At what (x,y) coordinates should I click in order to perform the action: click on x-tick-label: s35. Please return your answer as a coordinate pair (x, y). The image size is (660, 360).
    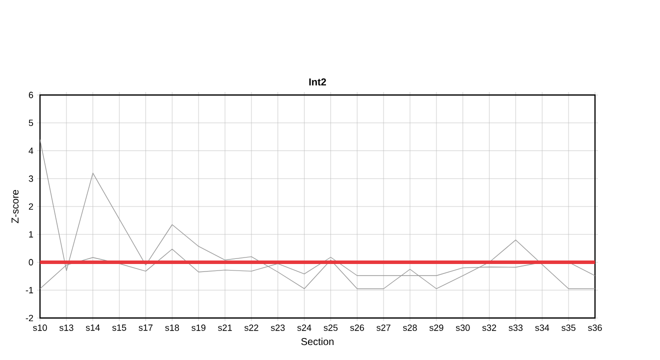
    Looking at the image, I should click on (569, 327).